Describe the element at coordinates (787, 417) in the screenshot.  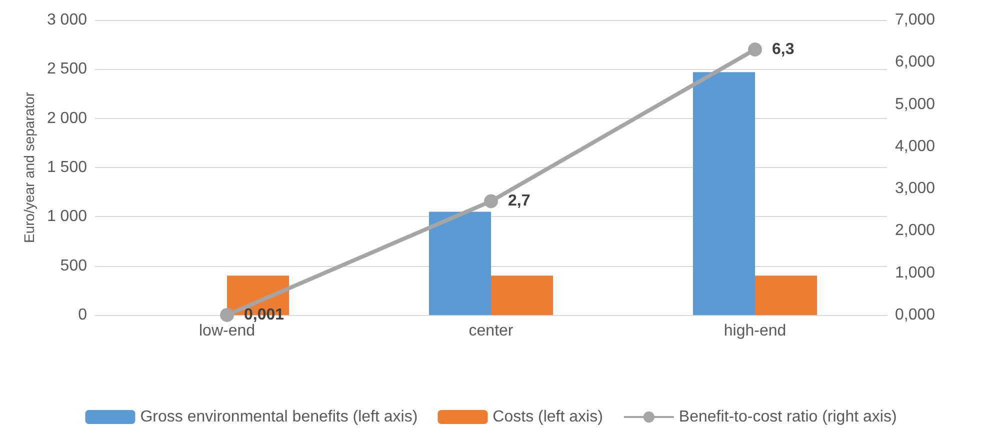
I see `legend-label: Benefit-to-cost ratio (right axis)` at that location.